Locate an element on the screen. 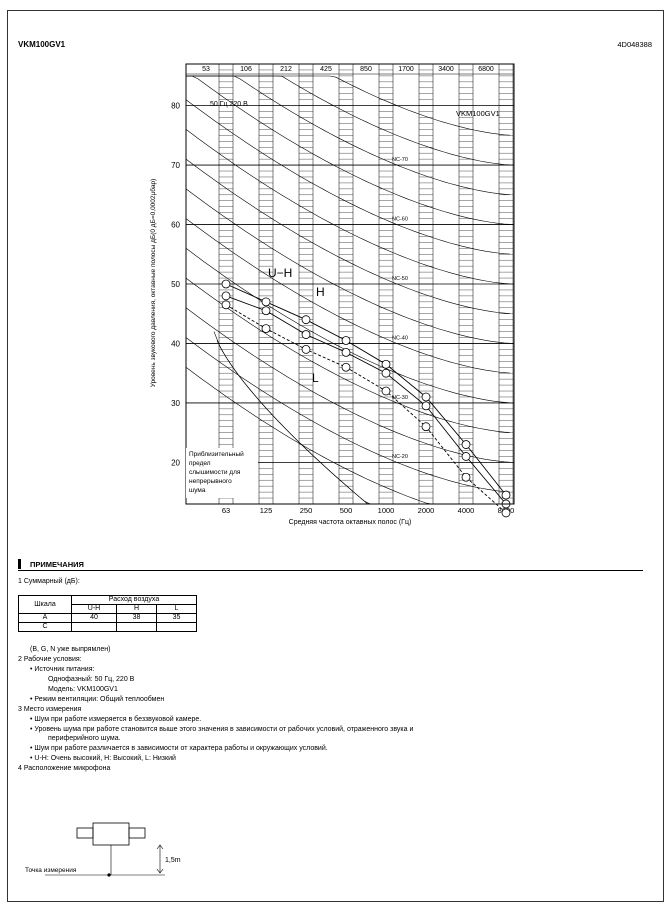  note-3-b2: периферийного шума. is located at coordinates (84, 738).